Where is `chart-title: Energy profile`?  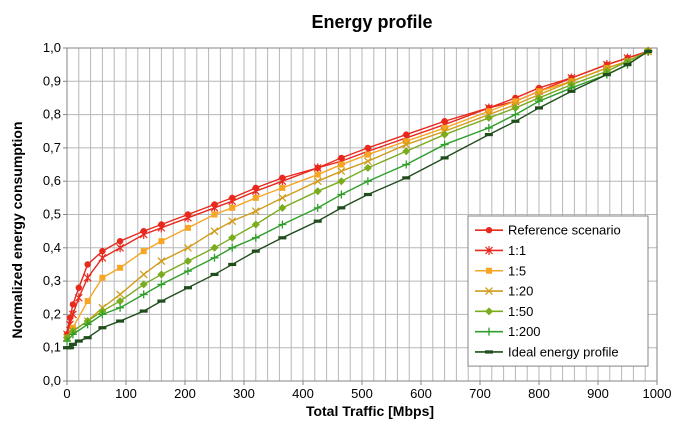 chart-title: Energy profile is located at coordinates (371, 22).